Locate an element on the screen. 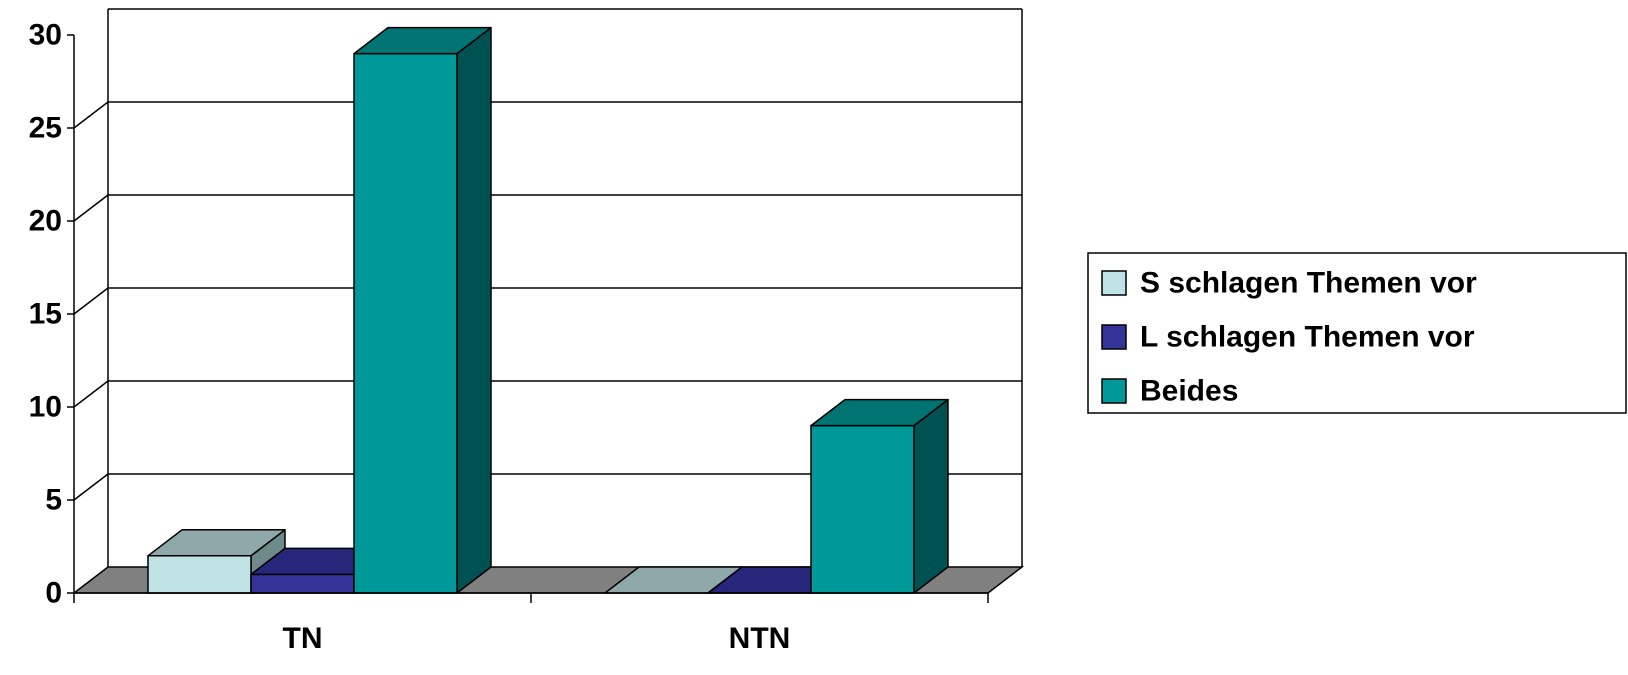  legend-box is located at coordinates (1357, 333).